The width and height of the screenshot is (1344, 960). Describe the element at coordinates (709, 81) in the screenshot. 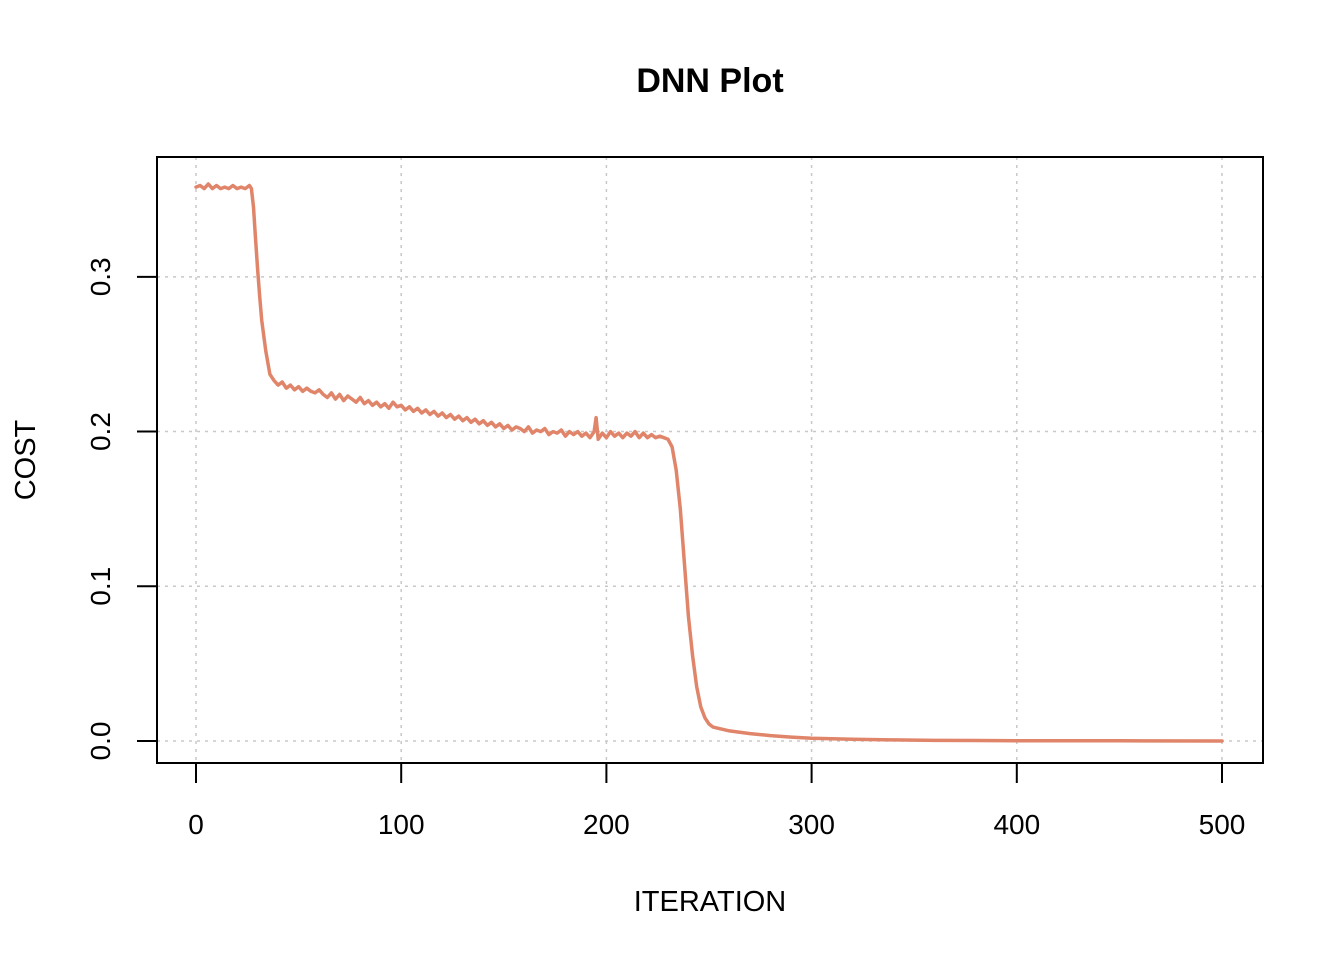

I see `chart-title: DNN Plot` at that location.